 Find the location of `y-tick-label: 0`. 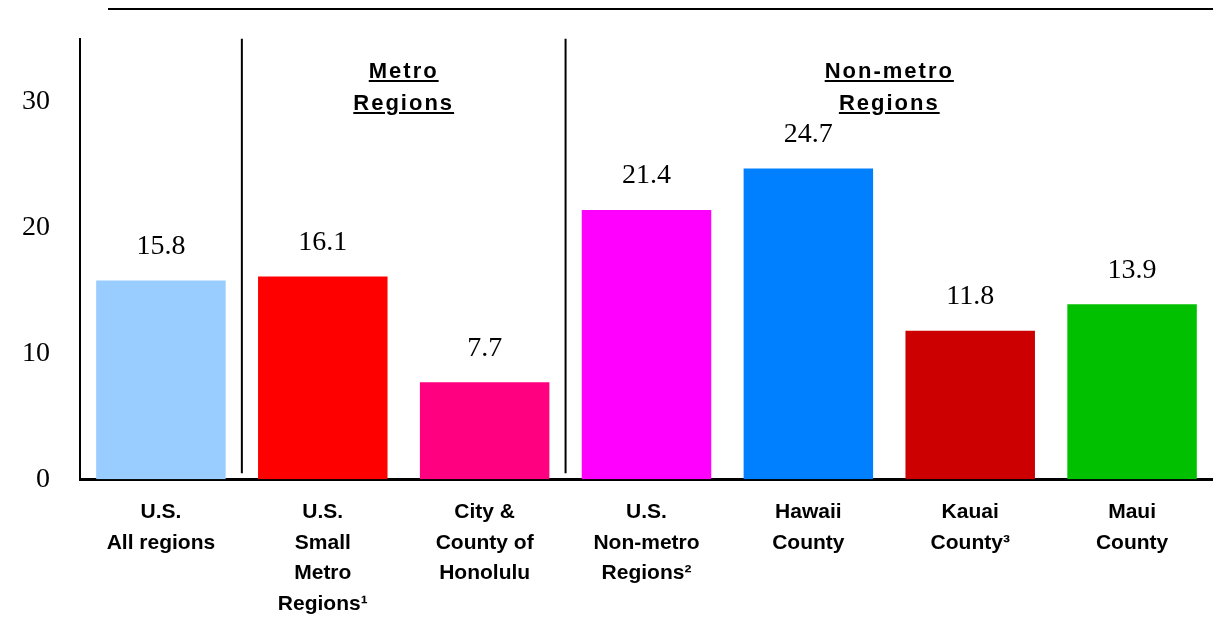

y-tick-label: 0 is located at coordinates (43, 477).